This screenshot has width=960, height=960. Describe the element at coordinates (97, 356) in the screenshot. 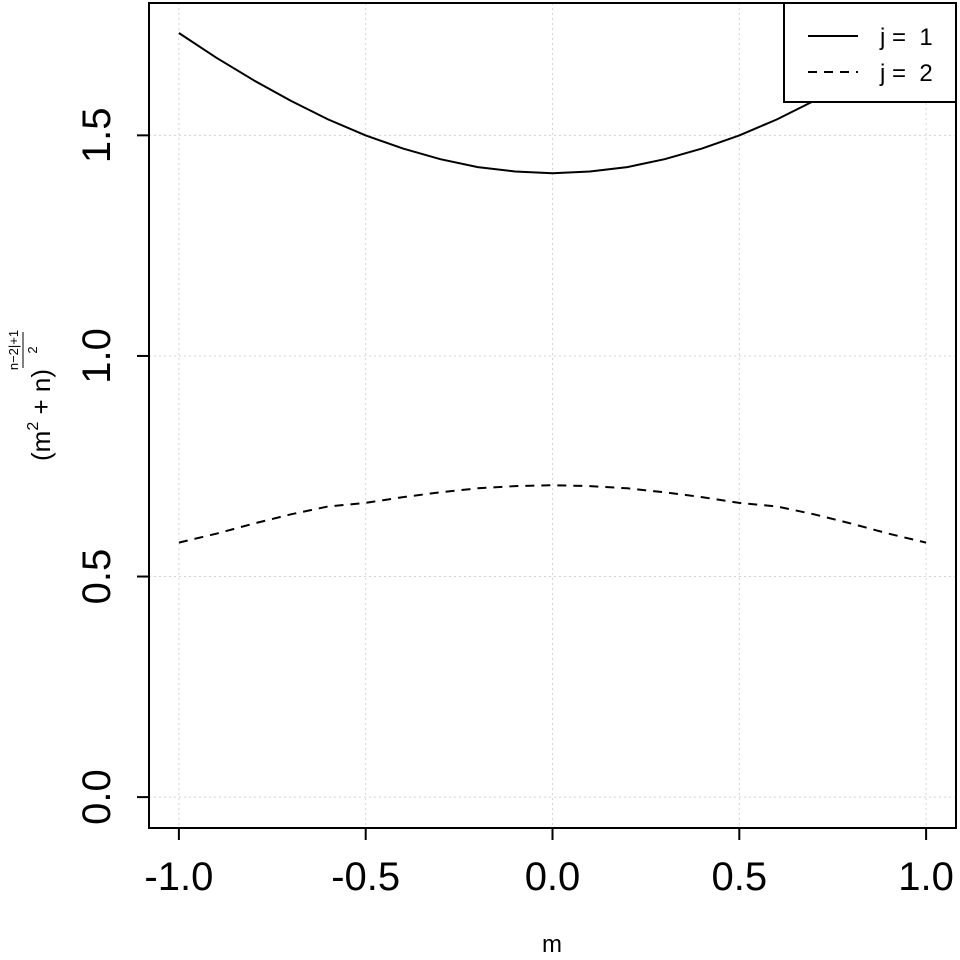

I see `y-tick-label-2: 1.0` at that location.